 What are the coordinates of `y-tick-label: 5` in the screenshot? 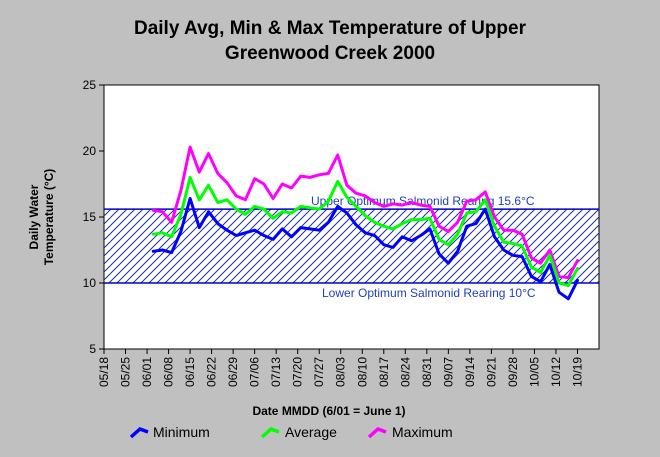 It's located at (92, 349).